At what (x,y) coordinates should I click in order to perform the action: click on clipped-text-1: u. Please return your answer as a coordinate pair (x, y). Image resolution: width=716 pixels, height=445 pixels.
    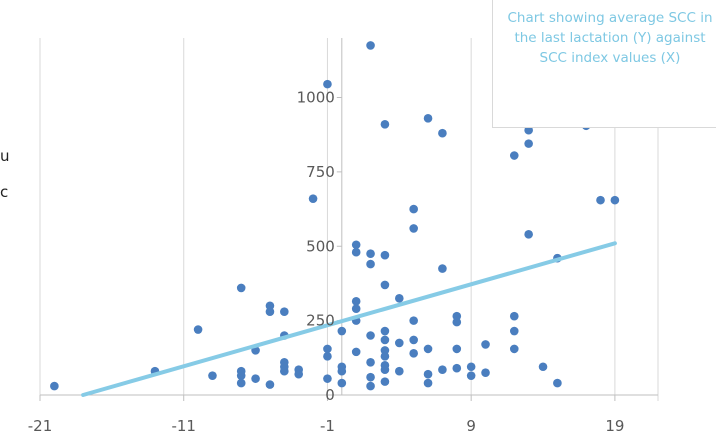
    Looking at the image, I should click on (5, 156).